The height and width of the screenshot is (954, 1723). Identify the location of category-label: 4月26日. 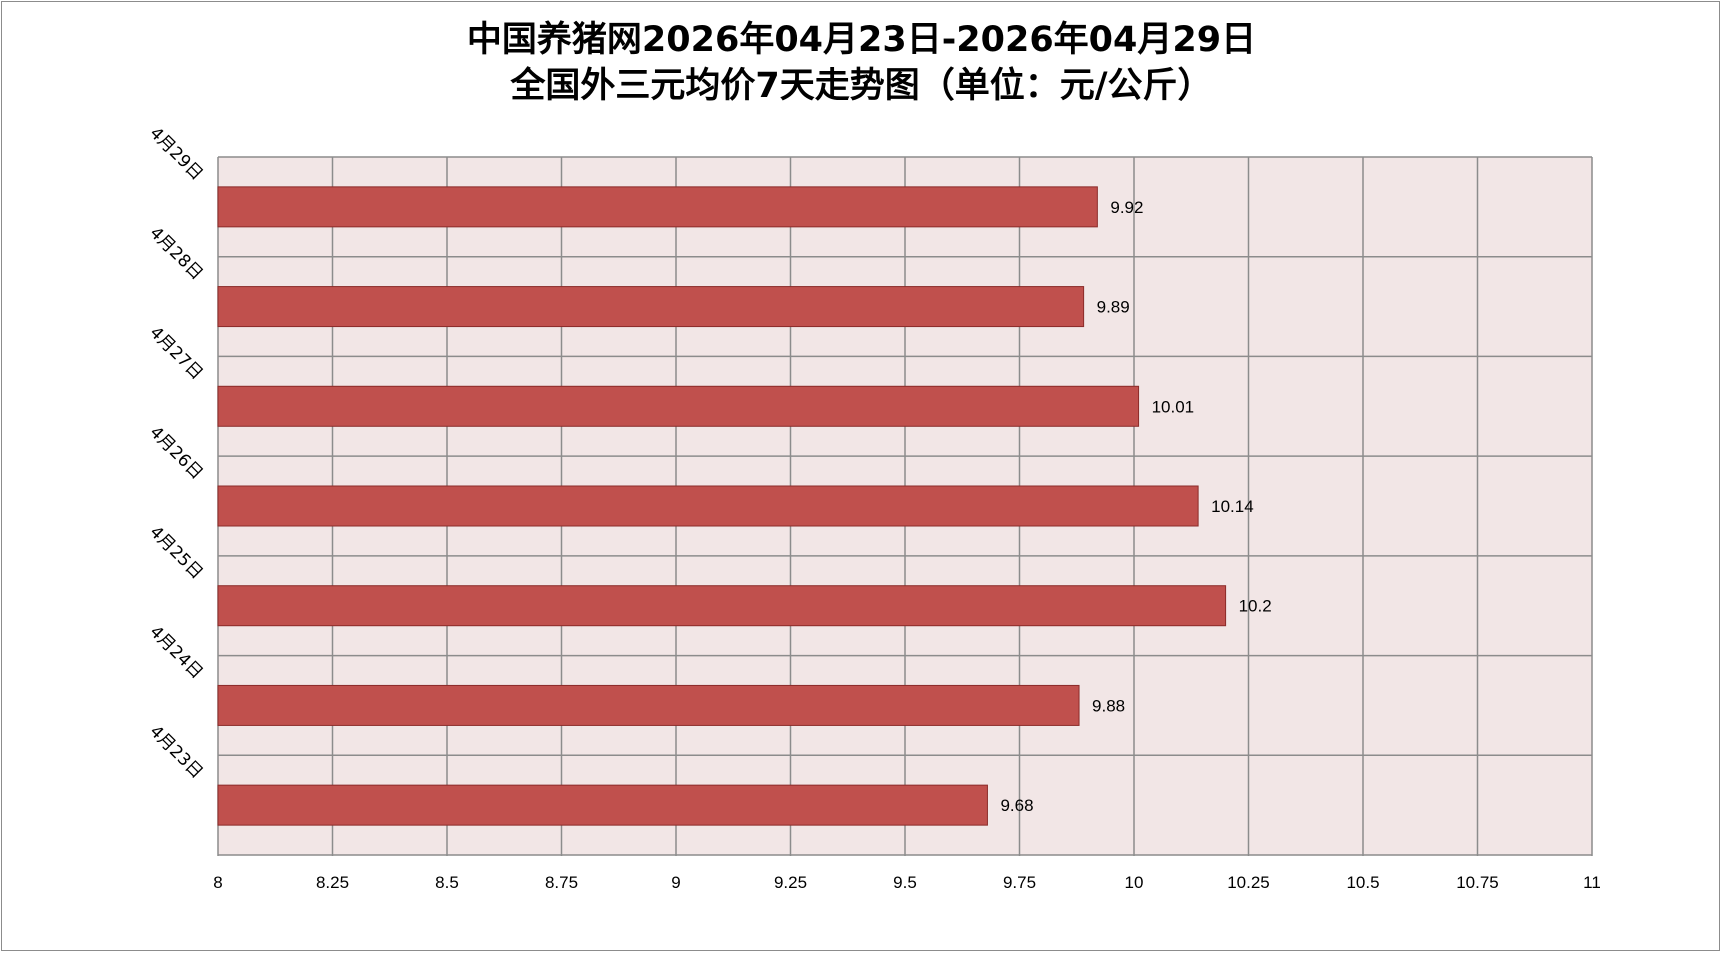
(175, 453).